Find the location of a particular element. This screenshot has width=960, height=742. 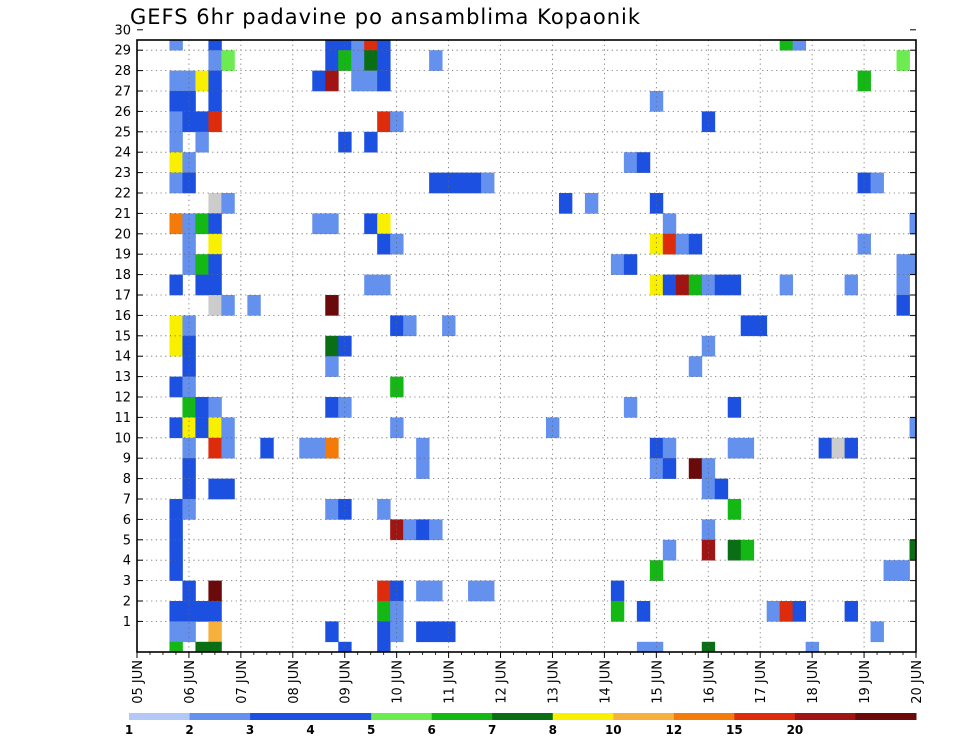

y-tick-label: 14 is located at coordinates (122, 357).